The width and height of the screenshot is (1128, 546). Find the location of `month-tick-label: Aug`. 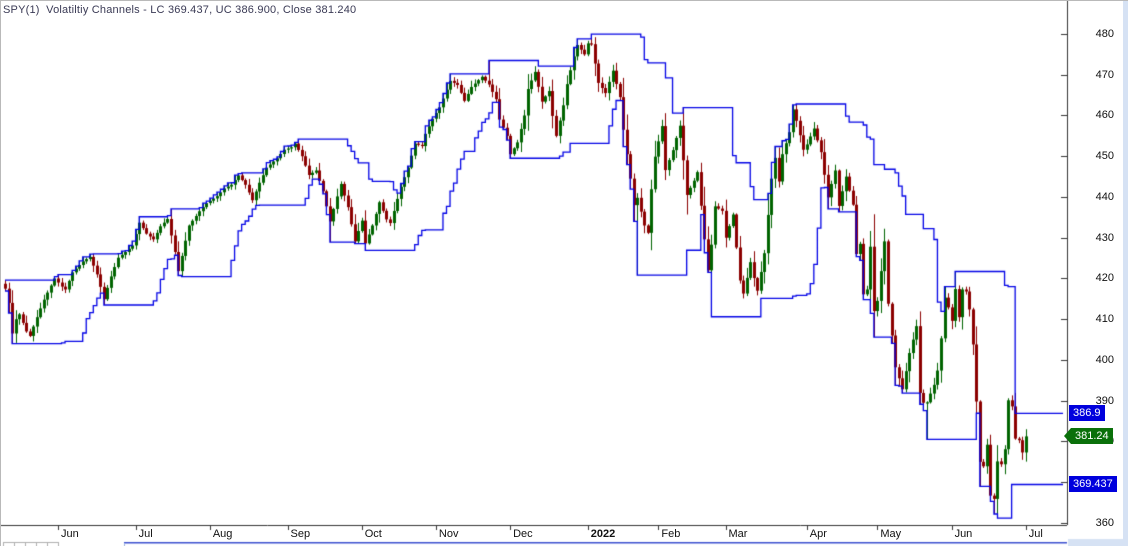

month-tick-label: Aug is located at coordinates (222, 534).